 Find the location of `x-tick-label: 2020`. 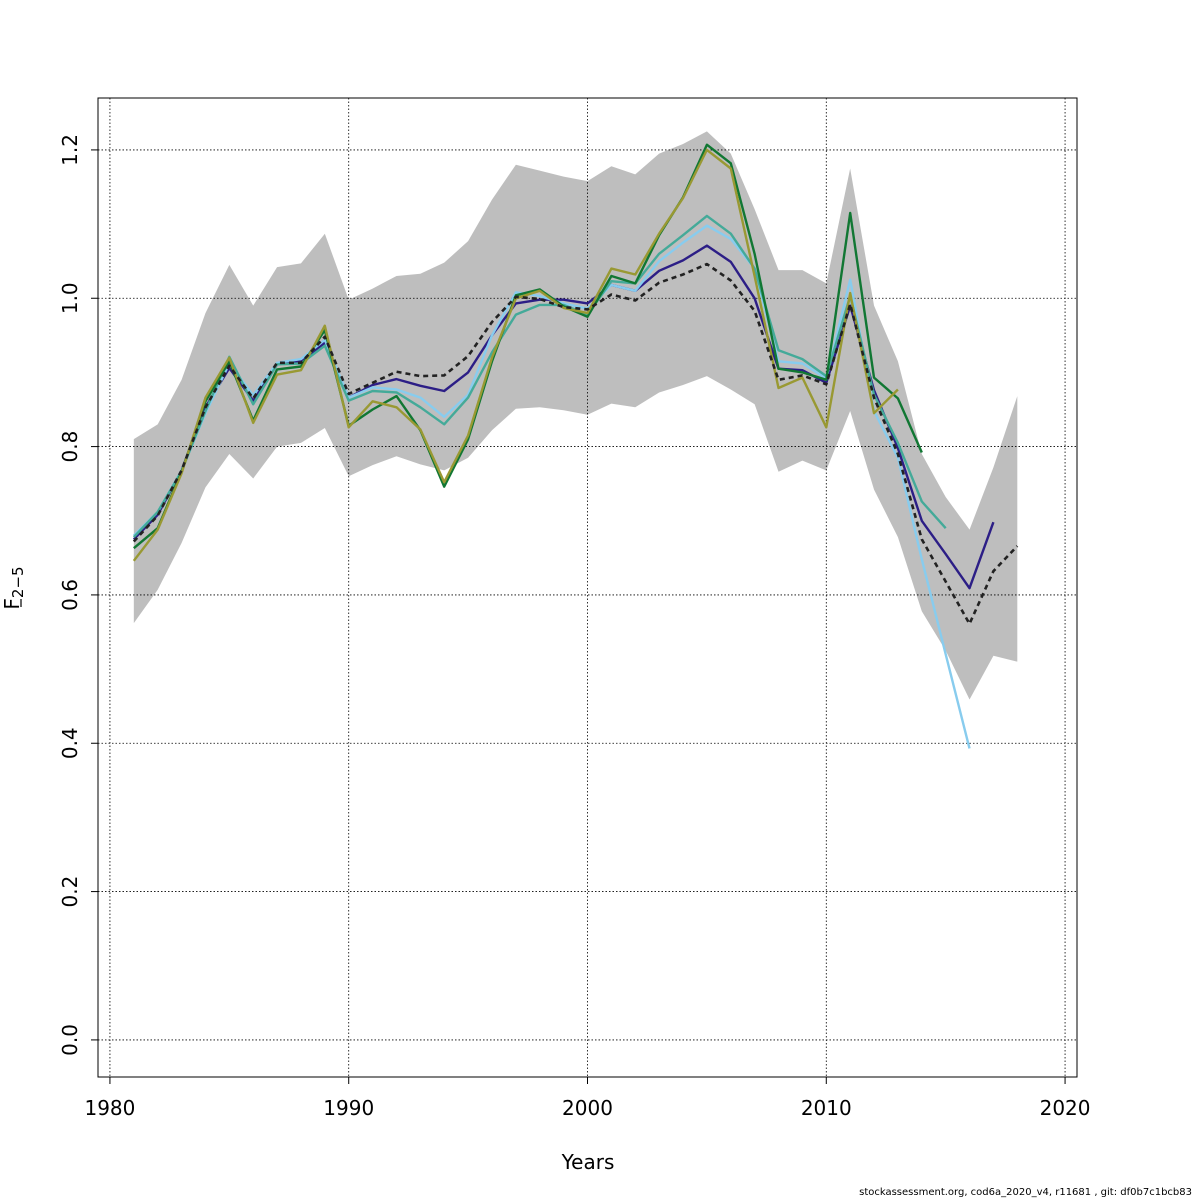

x-tick-label: 2020 is located at coordinates (1065, 1108).